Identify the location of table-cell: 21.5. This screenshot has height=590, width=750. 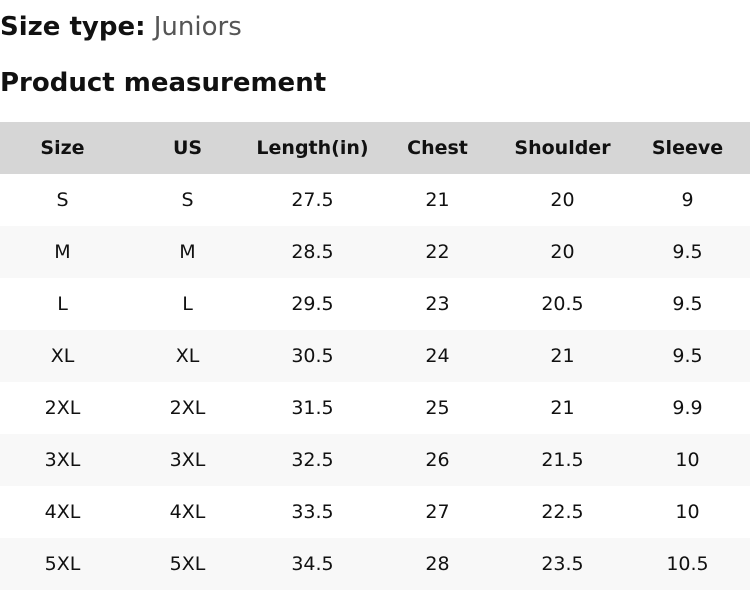
(562, 460).